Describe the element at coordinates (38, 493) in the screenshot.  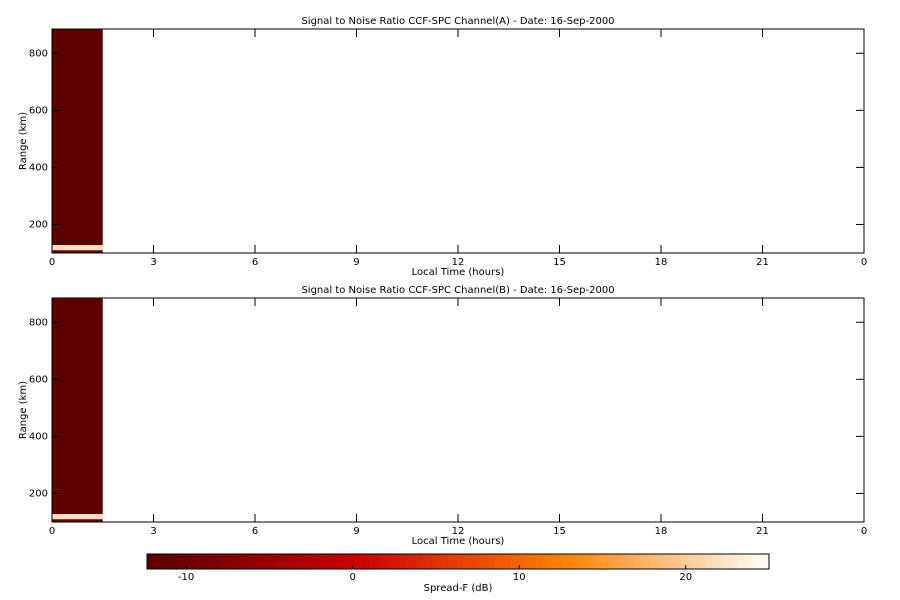
I see `y-tick-label: 200` at that location.